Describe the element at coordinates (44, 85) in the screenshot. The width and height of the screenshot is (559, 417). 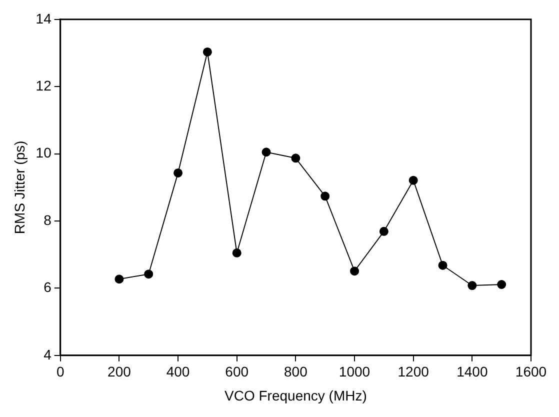
I see `y-tick-label: 12` at that location.